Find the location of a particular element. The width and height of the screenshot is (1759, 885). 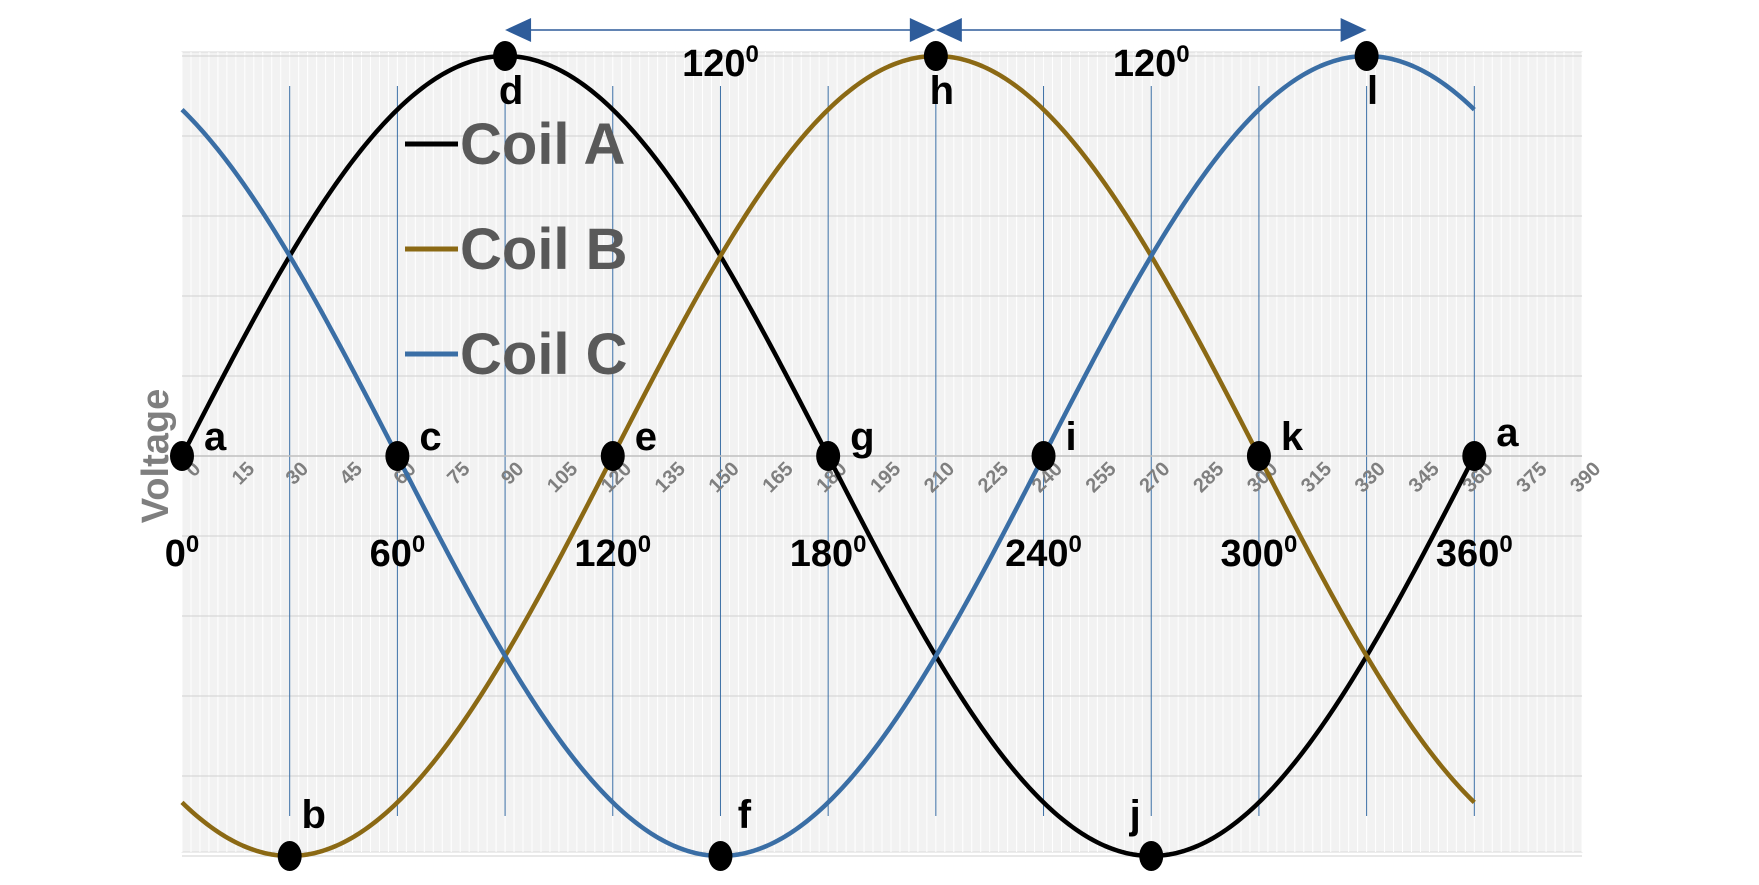

point-label-e: e is located at coordinates (646, 437).